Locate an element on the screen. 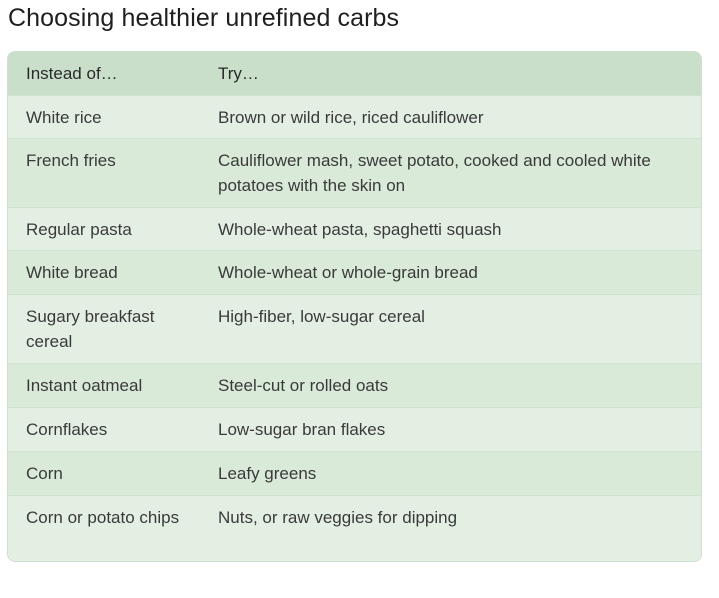  table-row: Instant oatmeal Steel-cut or rolled oats is located at coordinates (354, 384).